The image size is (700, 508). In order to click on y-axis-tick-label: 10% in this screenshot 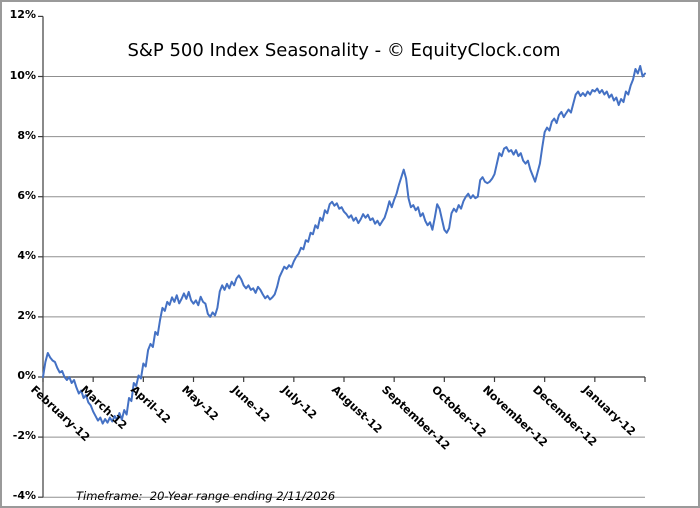, I will do `click(22, 75)`.